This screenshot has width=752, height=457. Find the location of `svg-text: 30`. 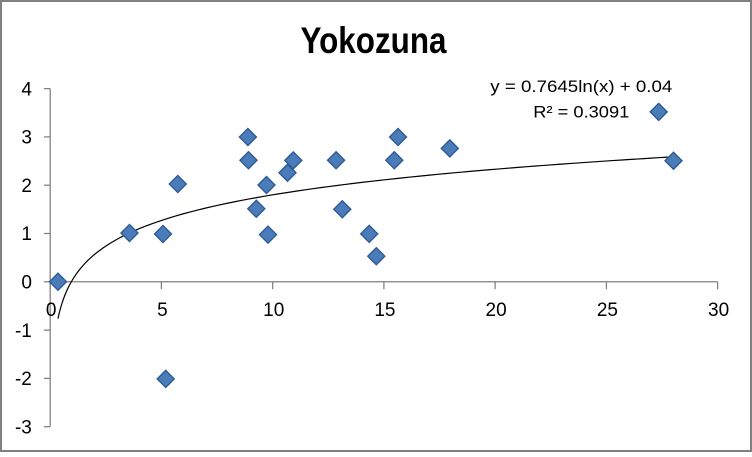

svg-text: 30 is located at coordinates (718, 310).